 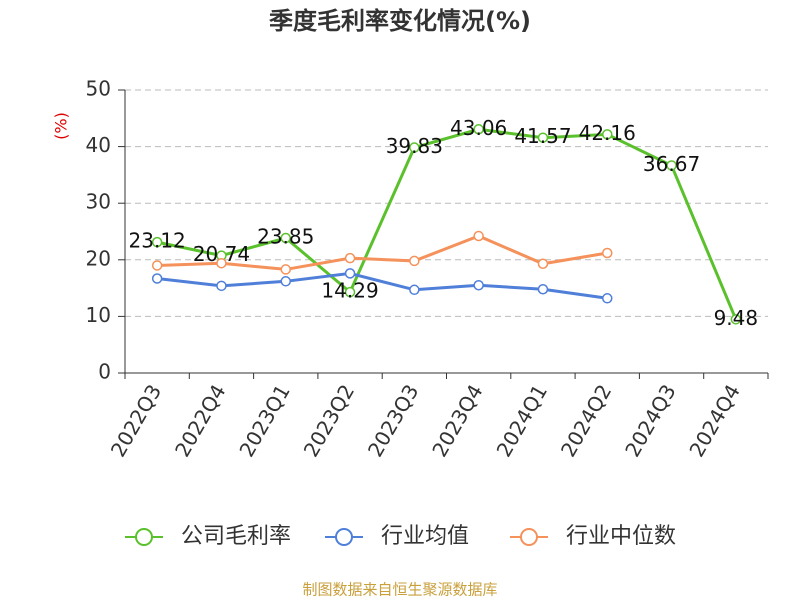 What do you see at coordinates (98, 258) in the screenshot?
I see `y-tick-label: 20` at bounding box center [98, 258].